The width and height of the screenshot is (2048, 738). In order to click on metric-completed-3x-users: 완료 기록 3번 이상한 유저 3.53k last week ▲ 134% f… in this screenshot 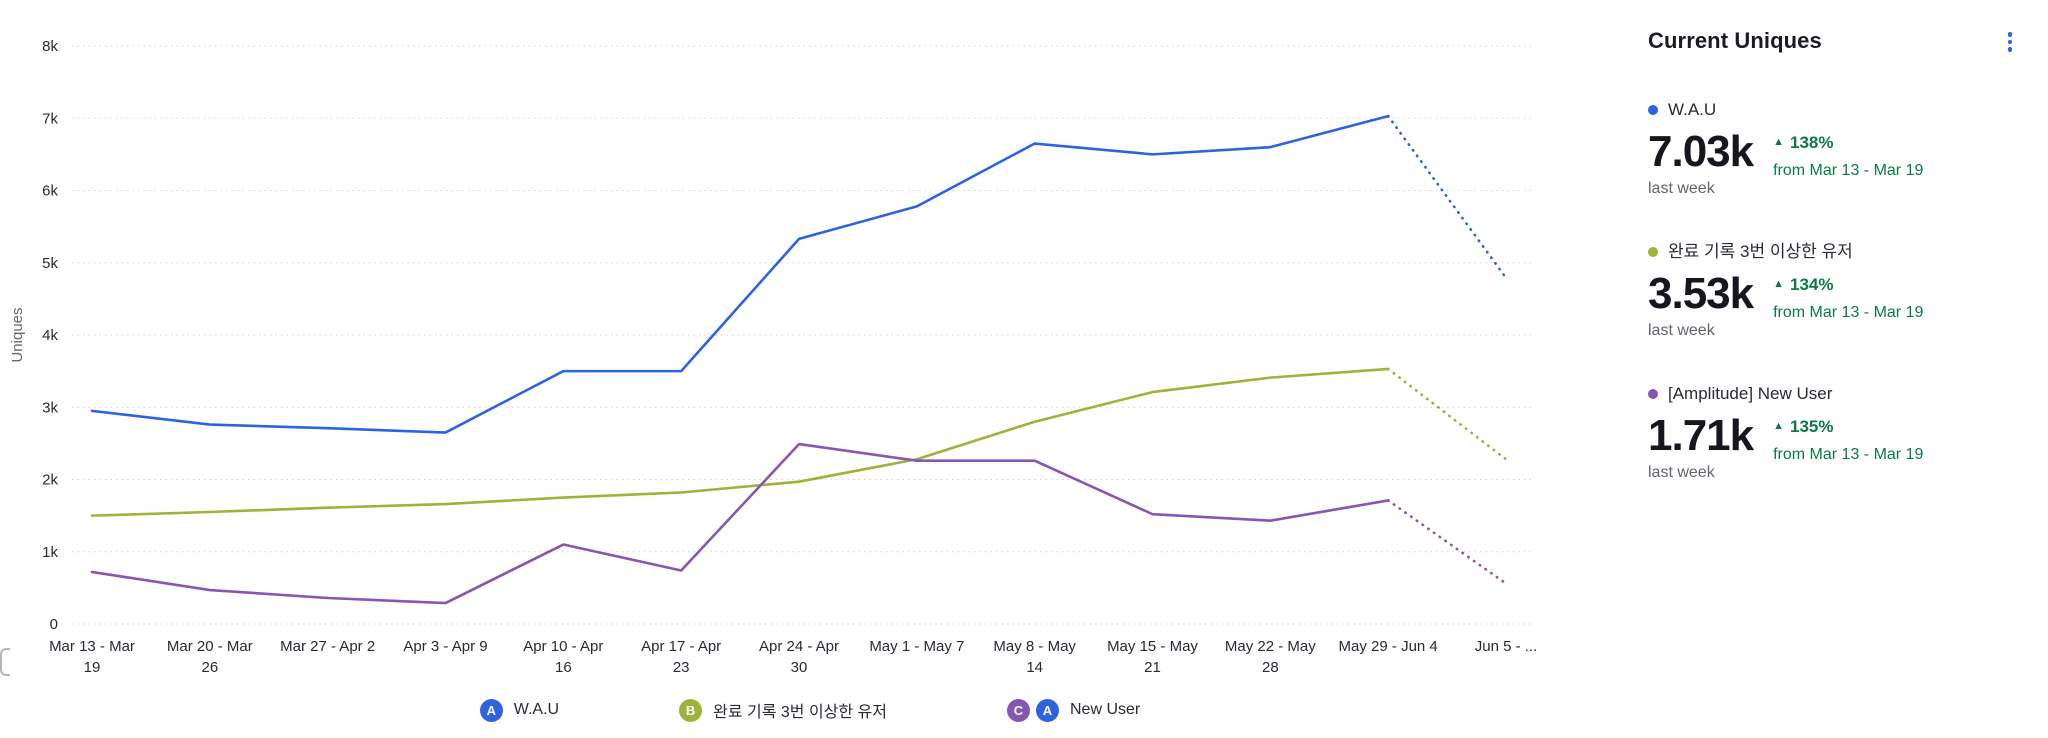, I will do `click(1833, 291)`.